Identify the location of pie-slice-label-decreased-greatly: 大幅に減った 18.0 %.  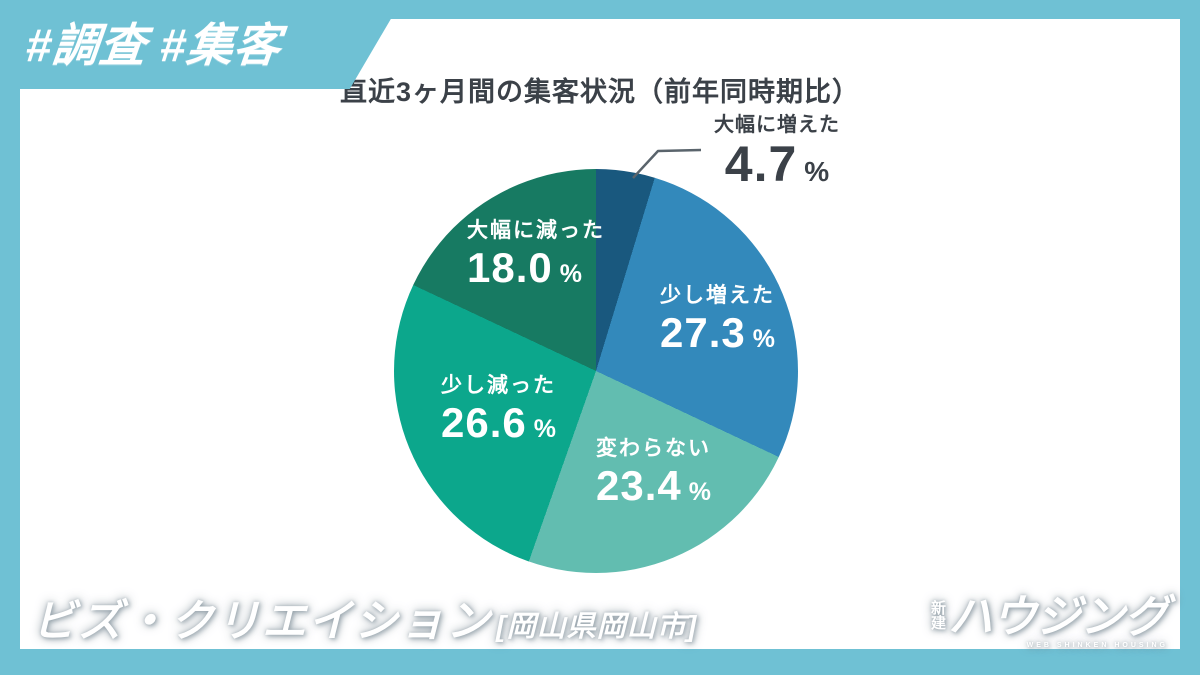
(536, 253).